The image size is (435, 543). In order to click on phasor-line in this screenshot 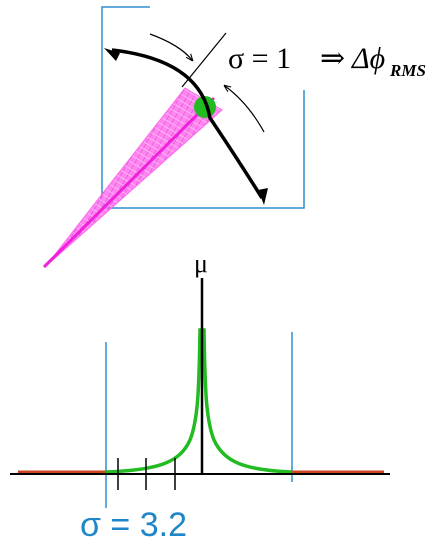, I will do `click(124, 187)`.